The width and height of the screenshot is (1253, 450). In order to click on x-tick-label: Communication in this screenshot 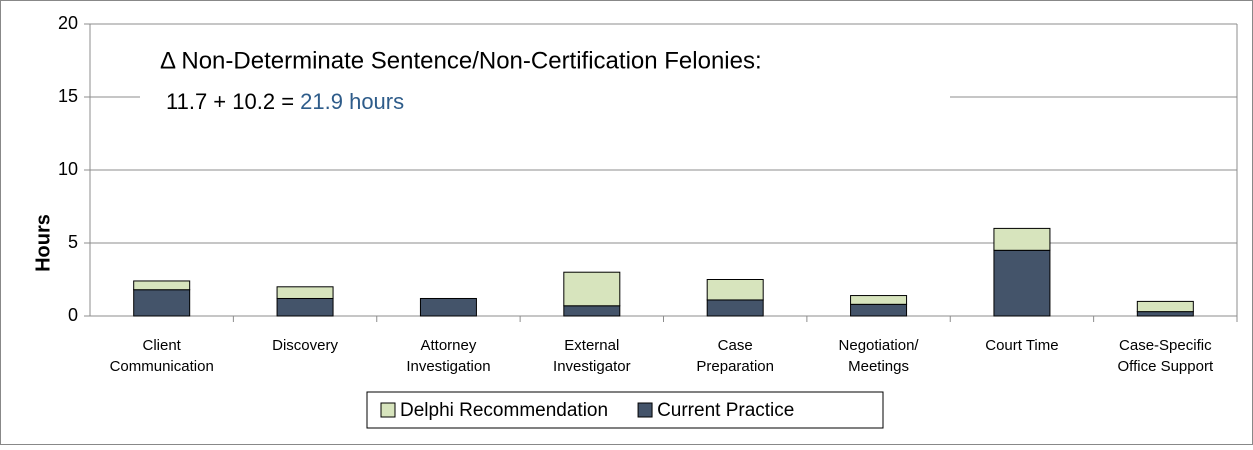, I will do `click(162, 366)`.